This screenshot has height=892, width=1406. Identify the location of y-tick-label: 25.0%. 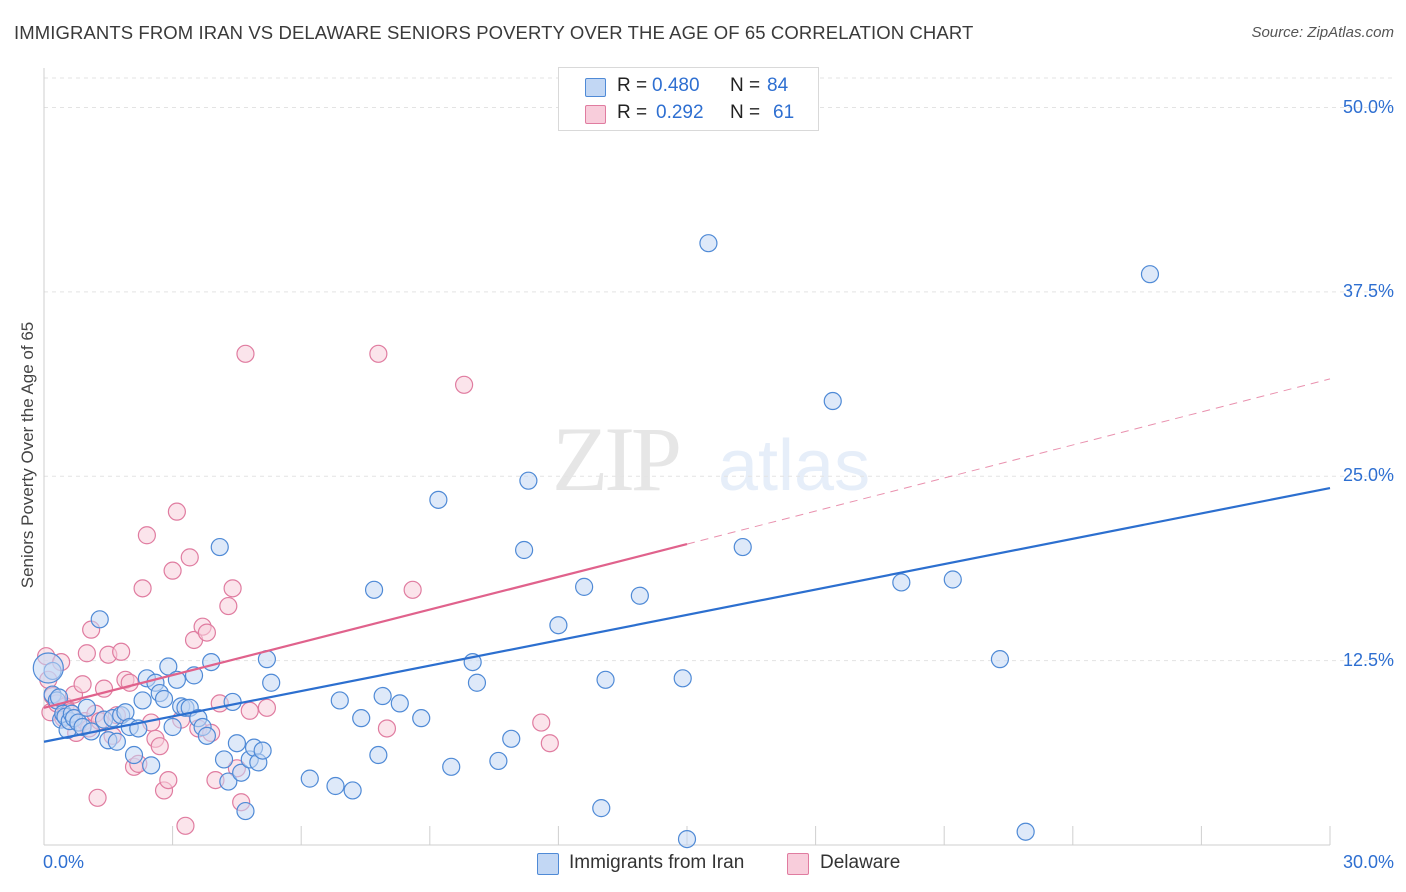
(1368, 475).